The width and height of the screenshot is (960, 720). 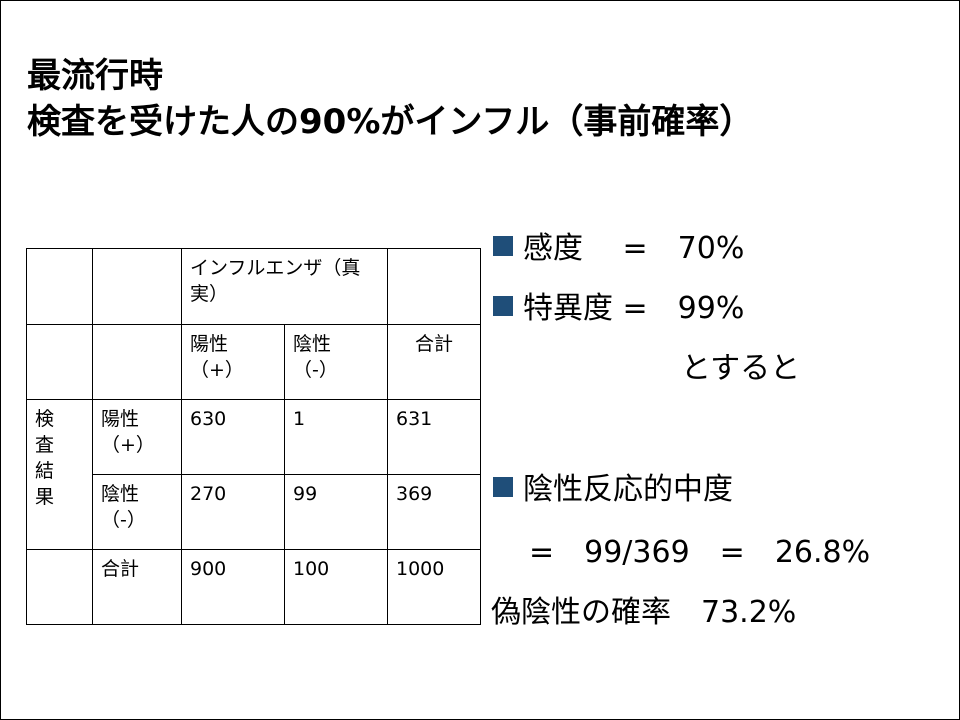 I want to click on row-label-sign: （+）, so click(x=128, y=445).